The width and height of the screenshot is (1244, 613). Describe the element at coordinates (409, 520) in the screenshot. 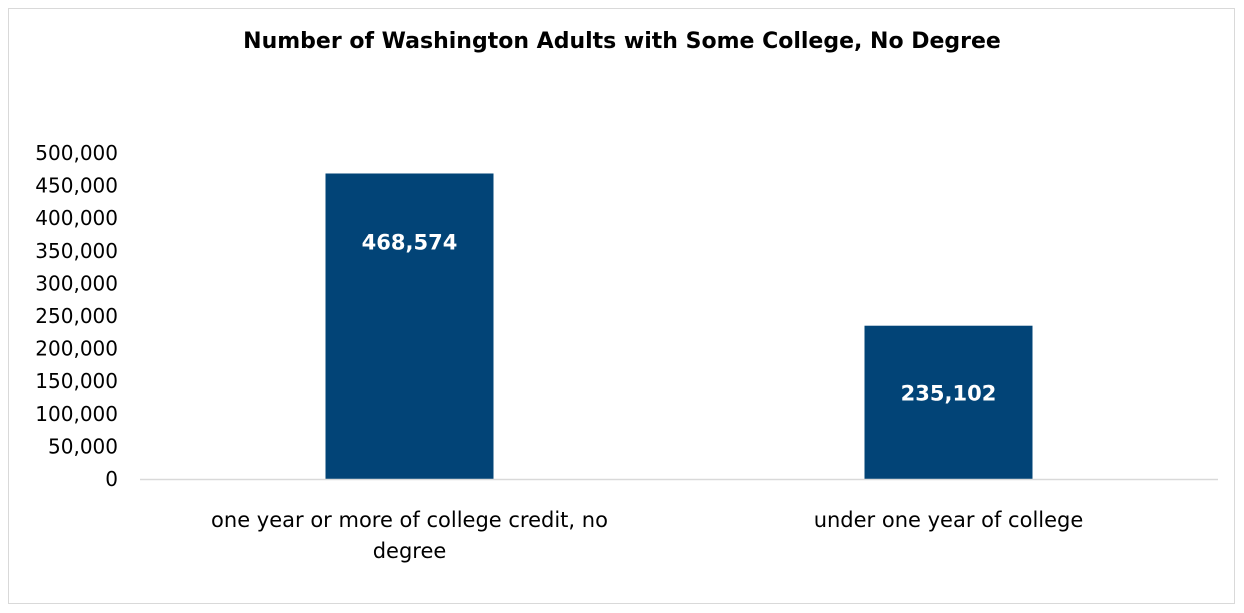

I see `x-category-label: one year or more of college credit, no` at that location.